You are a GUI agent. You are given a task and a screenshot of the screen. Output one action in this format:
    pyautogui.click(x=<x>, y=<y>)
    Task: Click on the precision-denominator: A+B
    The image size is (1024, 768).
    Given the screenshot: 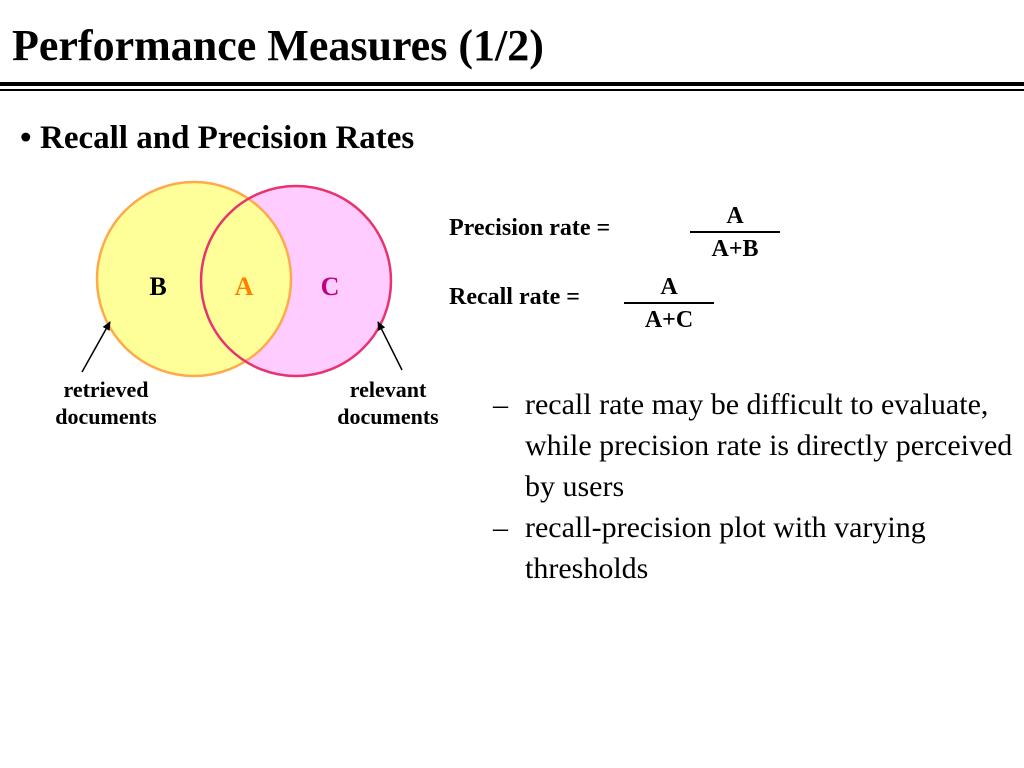 What is the action you would take?
    pyautogui.click(x=735, y=248)
    